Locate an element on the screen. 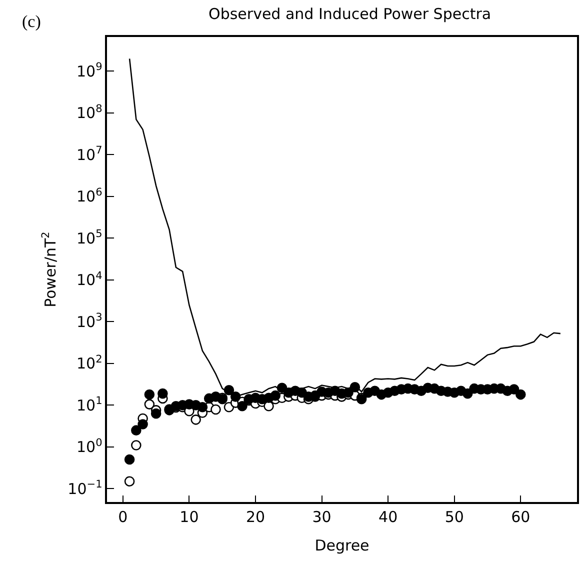  y-tick-label: 10$^{5}$ is located at coordinates (89, 238).